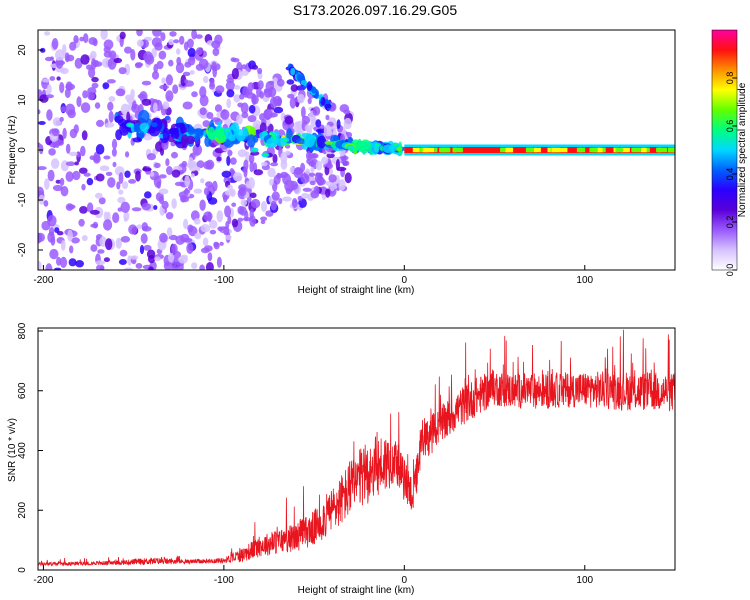  I want to click on spectrogram-y-tick-label: -10, so click(22, 199).